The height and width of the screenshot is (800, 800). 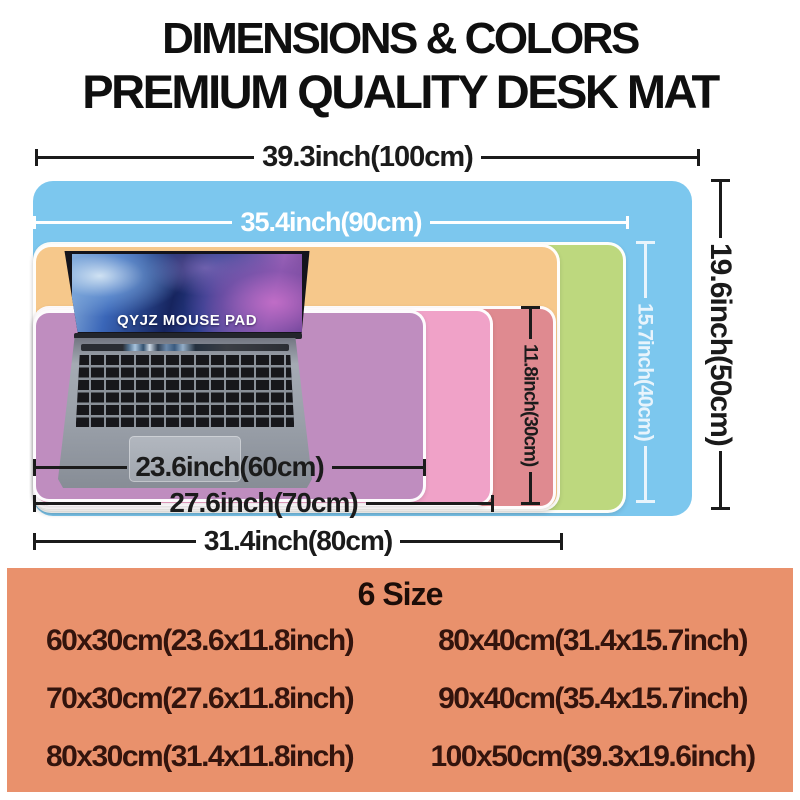 I want to click on size-entry-100x50: 100x50cm(39.3x19.6inch), so click(x=593, y=756).